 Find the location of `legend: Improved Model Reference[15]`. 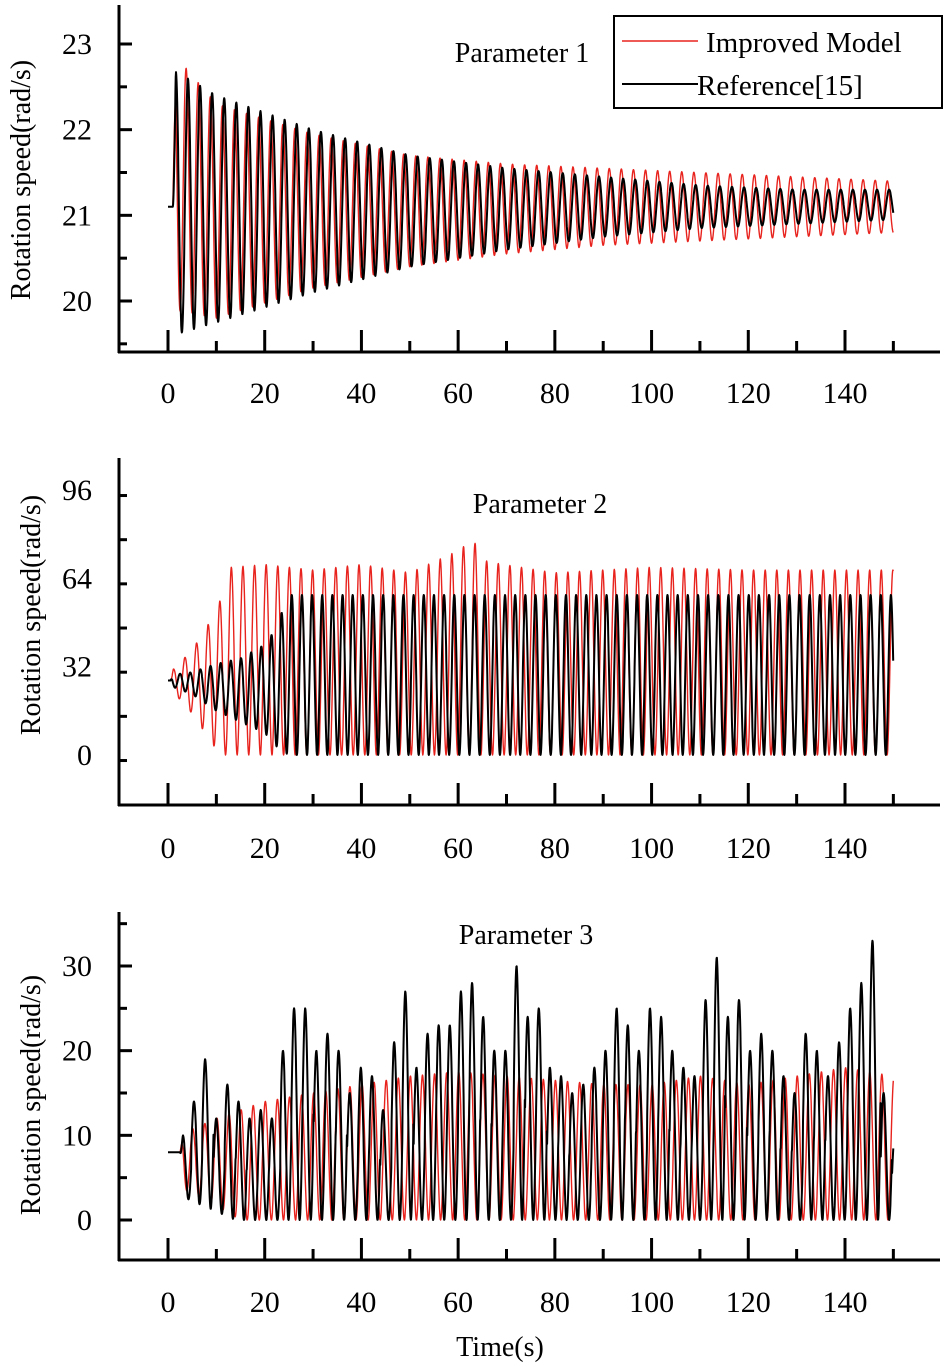

legend: Improved Model Reference[15] is located at coordinates (778, 62).